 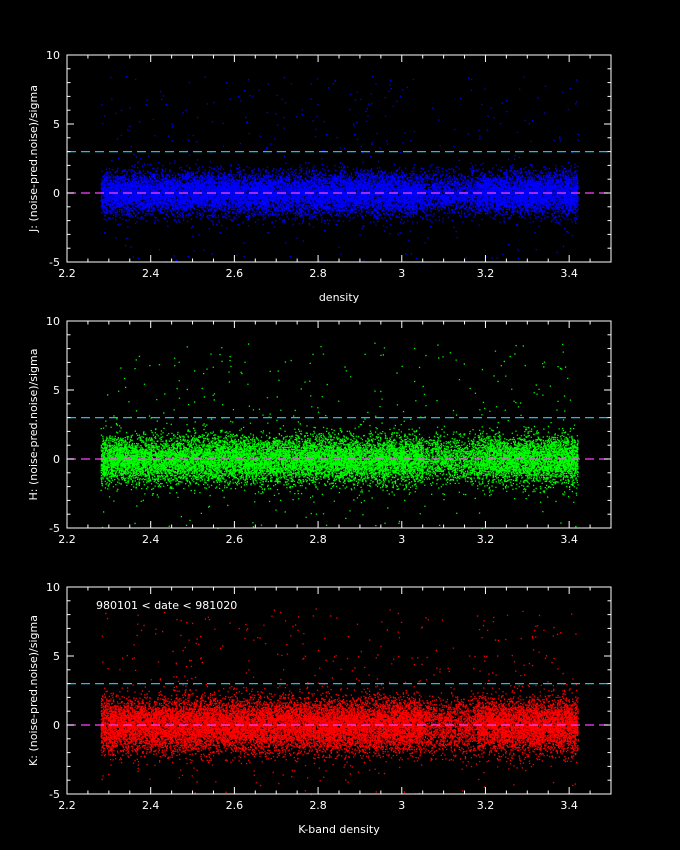 What do you see at coordinates (33, 159) in the screenshot?
I see `y-axis-label-j: J: (noise-pred.noise)/sigma` at bounding box center [33, 159].